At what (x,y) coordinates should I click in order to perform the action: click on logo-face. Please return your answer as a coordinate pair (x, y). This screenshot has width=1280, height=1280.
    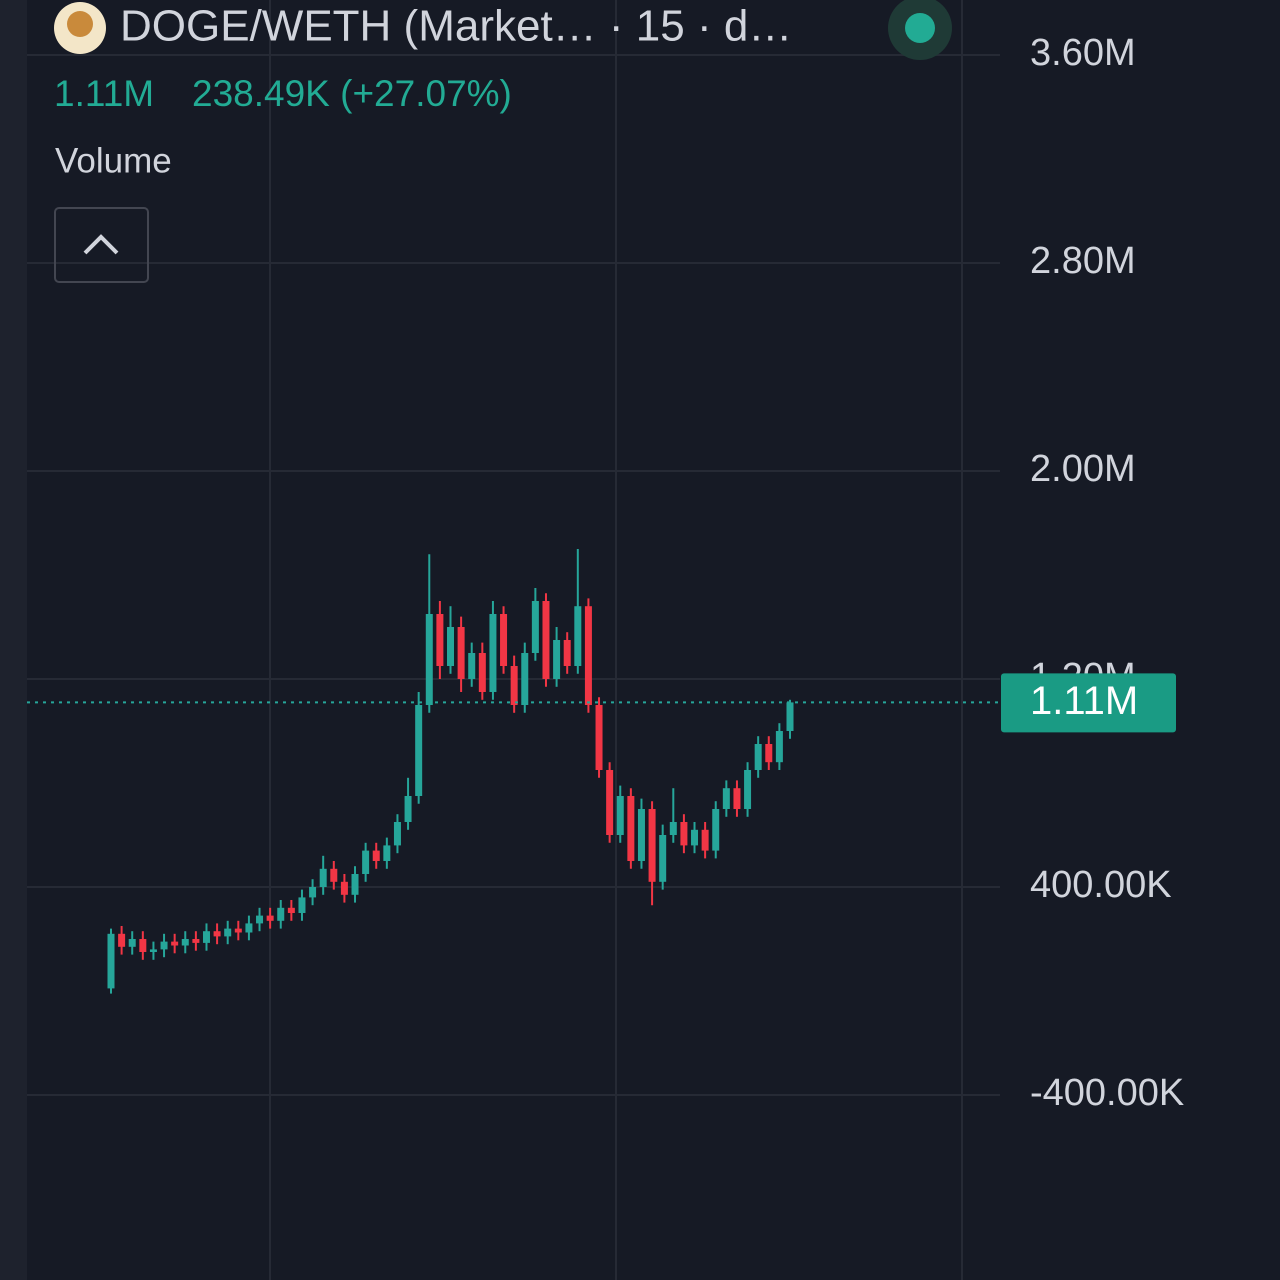
    Looking at the image, I should click on (80, 24).